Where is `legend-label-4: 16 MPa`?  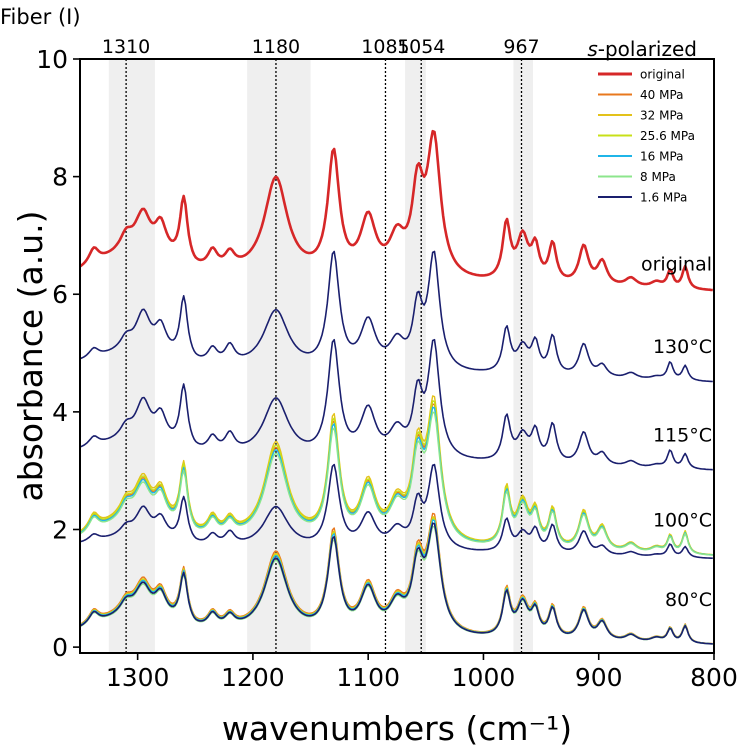
legend-label-4: 16 MPa is located at coordinates (662, 157).